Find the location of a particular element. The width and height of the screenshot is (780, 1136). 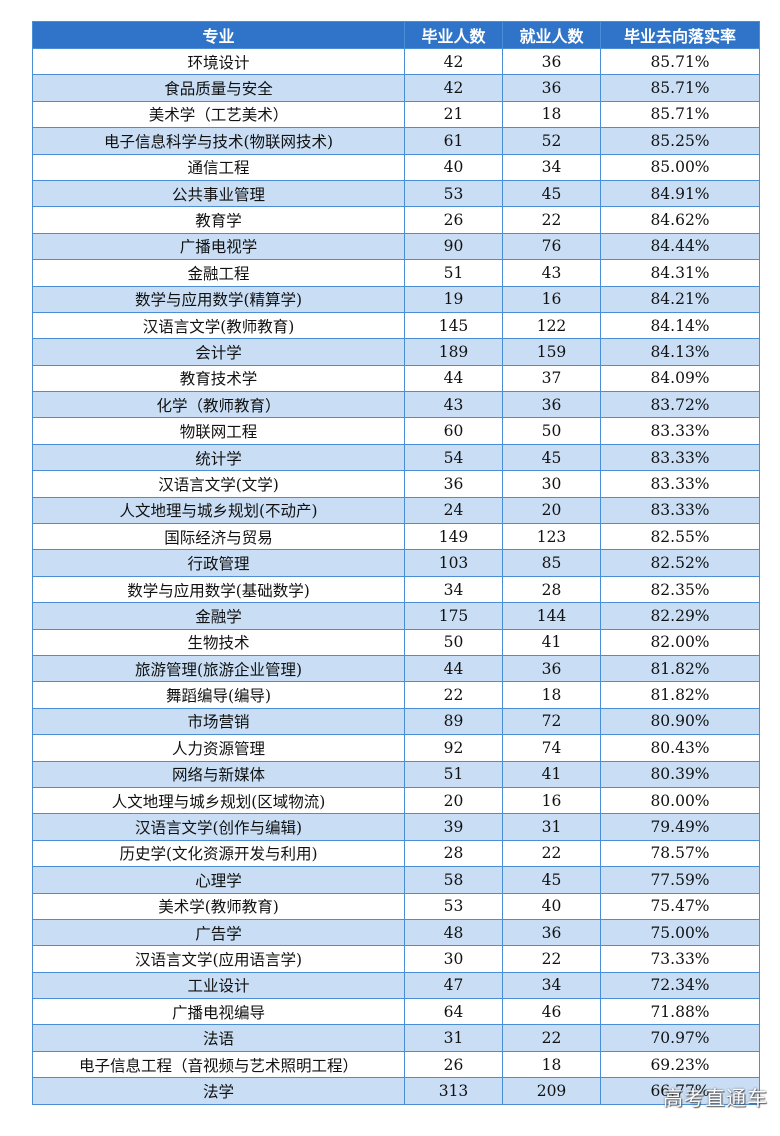

cell-placement-rate: 84.21% is located at coordinates (680, 299).